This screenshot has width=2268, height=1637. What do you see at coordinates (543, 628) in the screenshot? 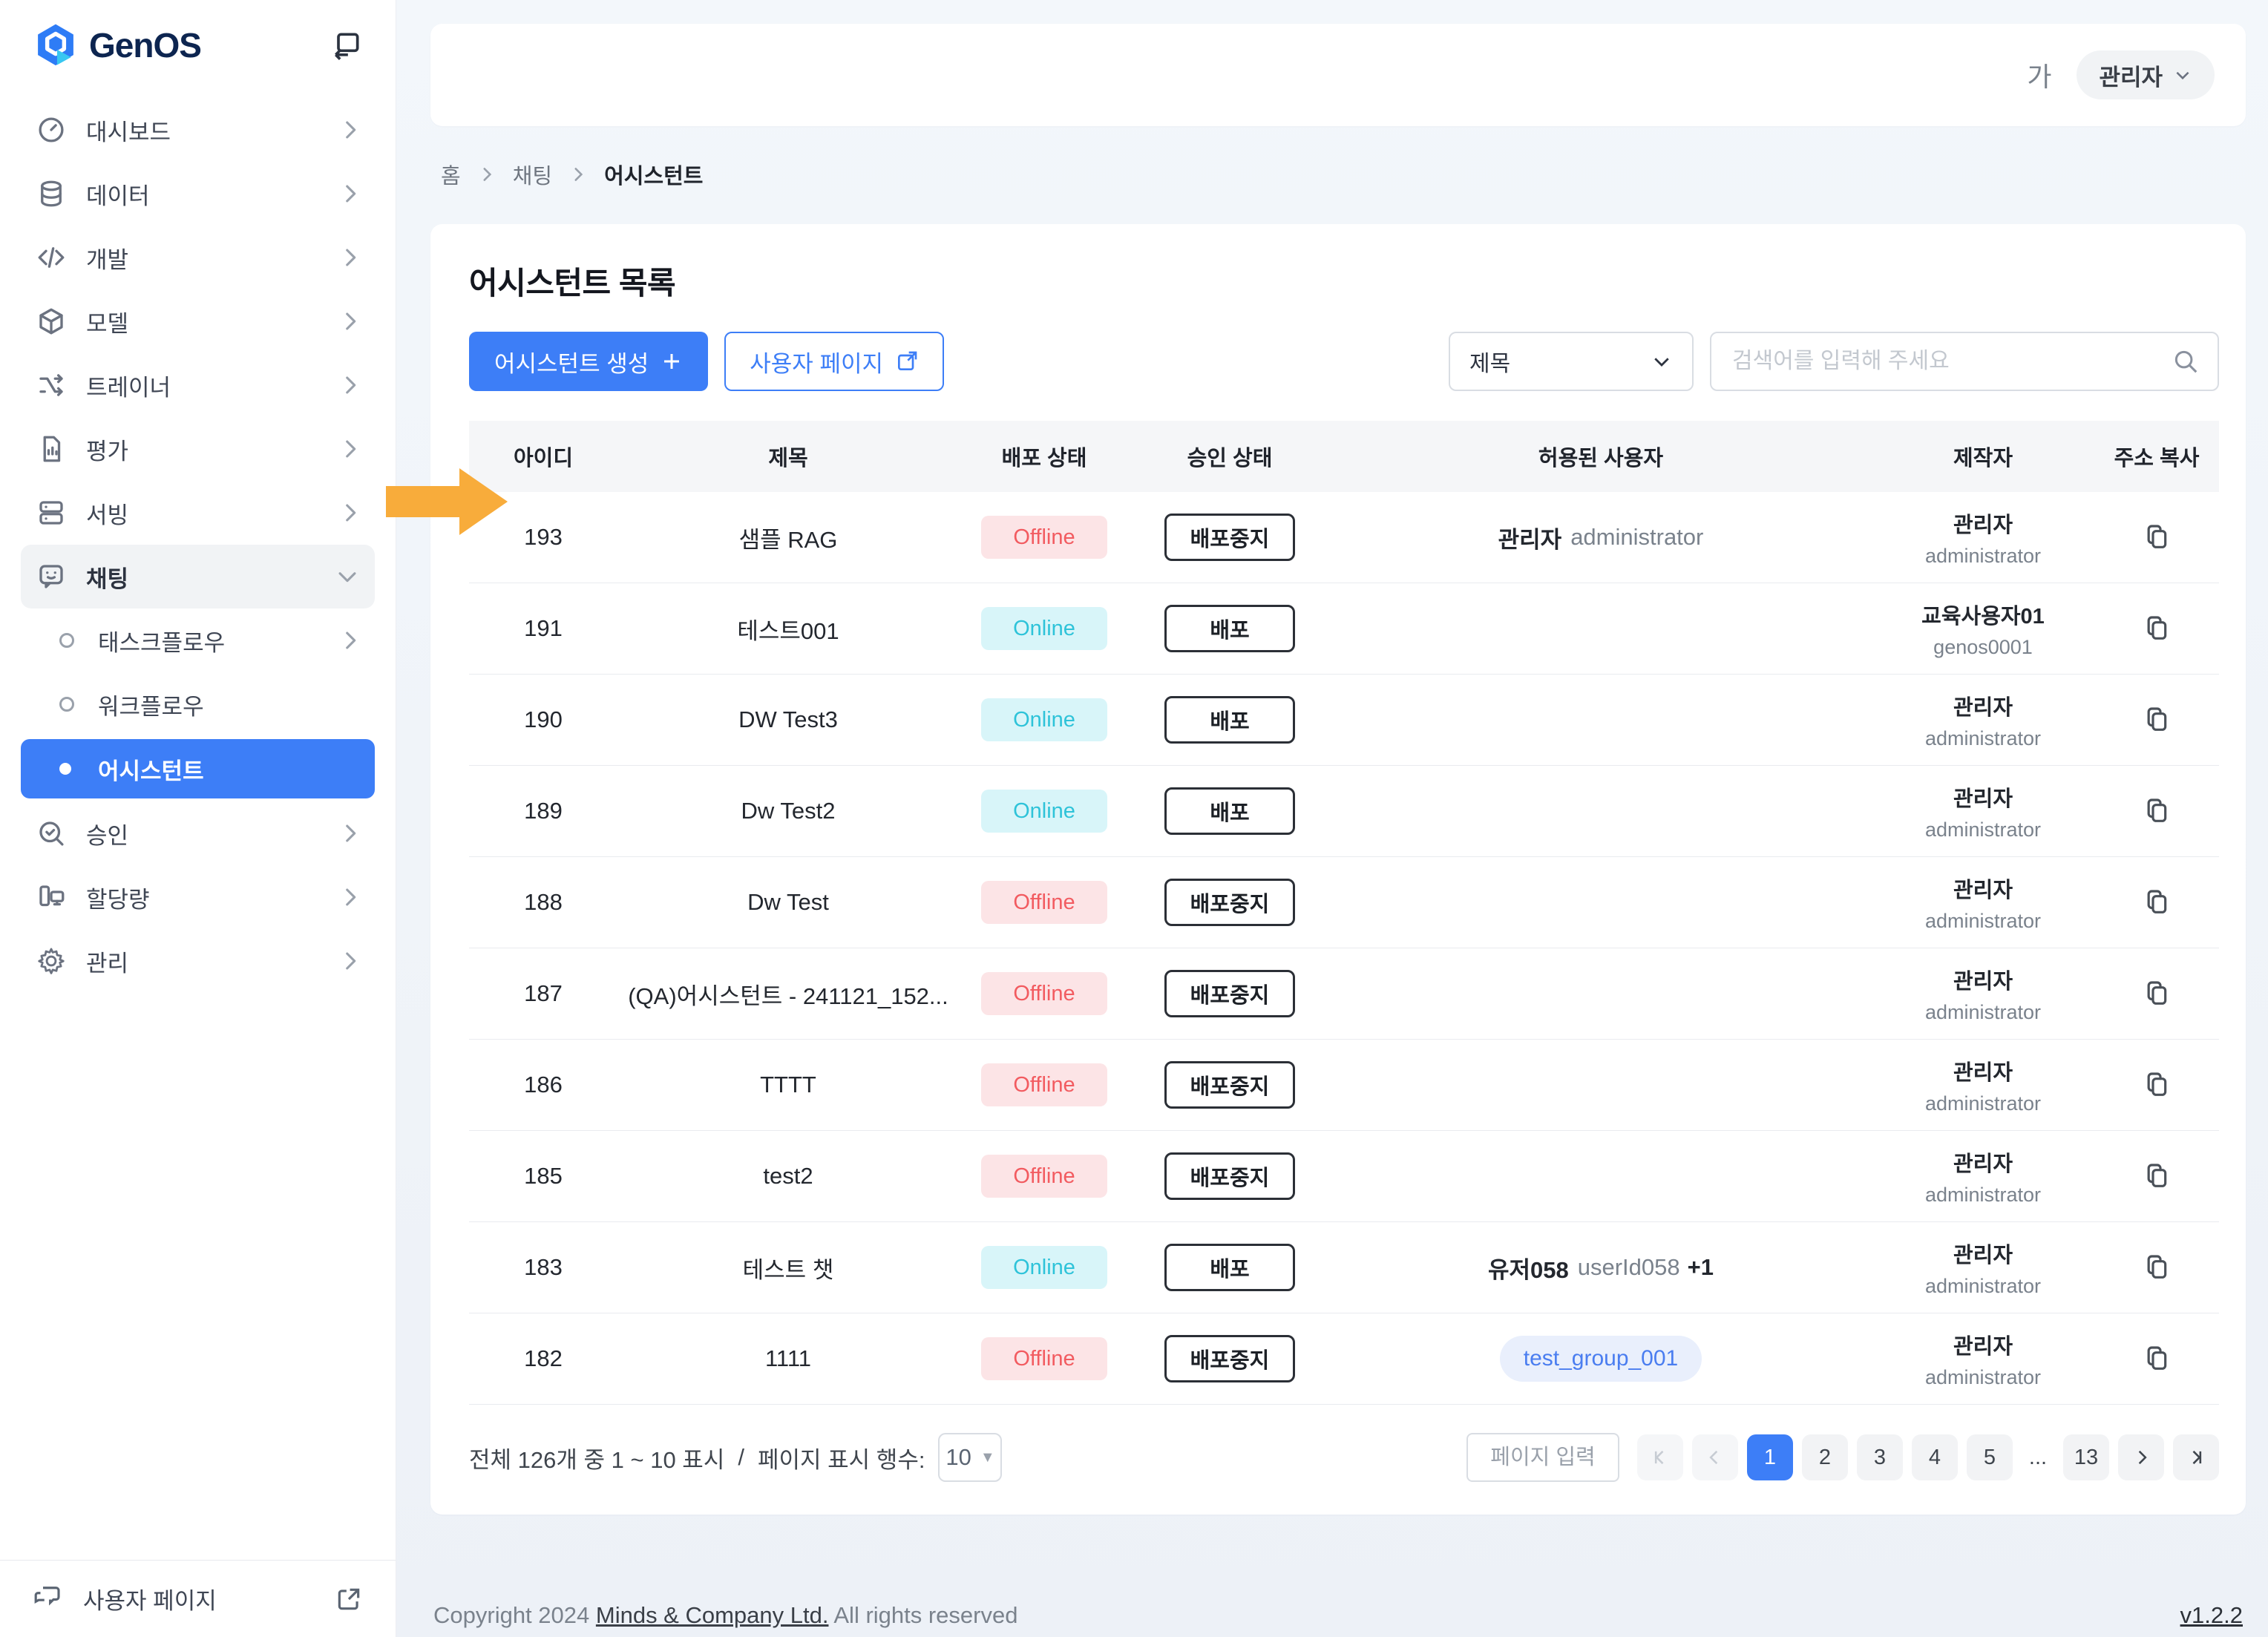
I see `cell-id: 191` at bounding box center [543, 628].